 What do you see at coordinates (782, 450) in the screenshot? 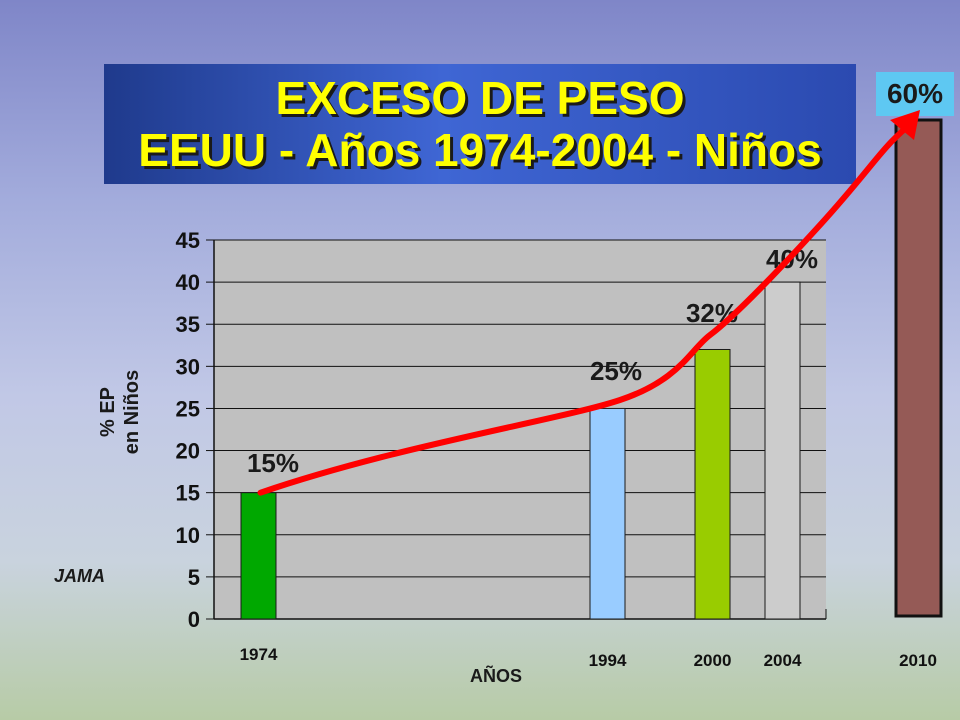
I see `bar-2004` at bounding box center [782, 450].